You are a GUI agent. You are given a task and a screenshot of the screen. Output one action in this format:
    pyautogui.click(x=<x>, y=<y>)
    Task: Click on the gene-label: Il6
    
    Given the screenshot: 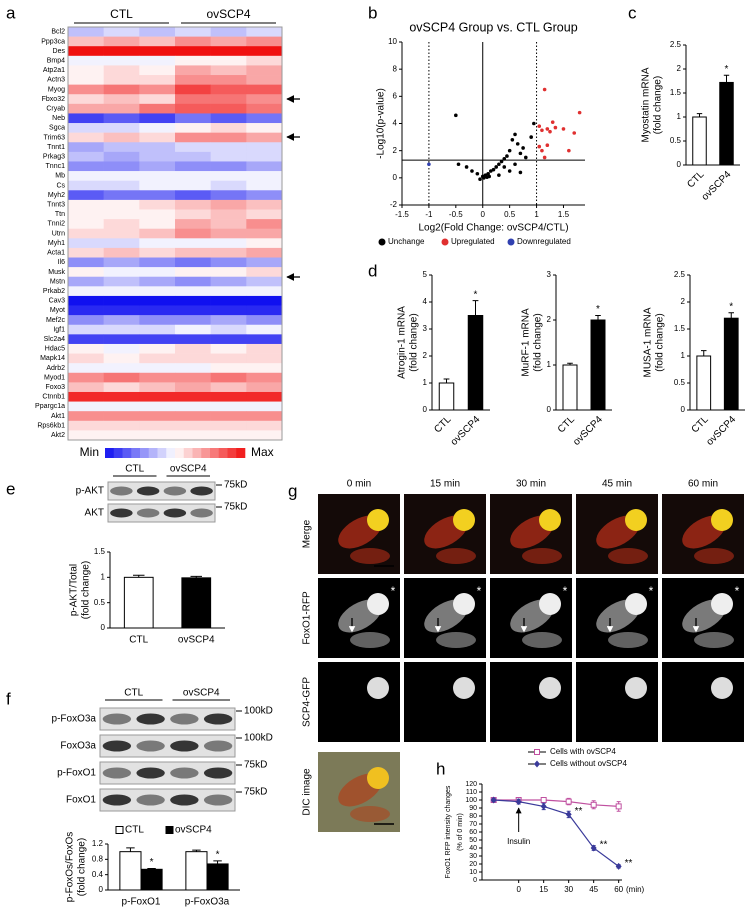 What is the action you would take?
    pyautogui.click(x=62, y=262)
    